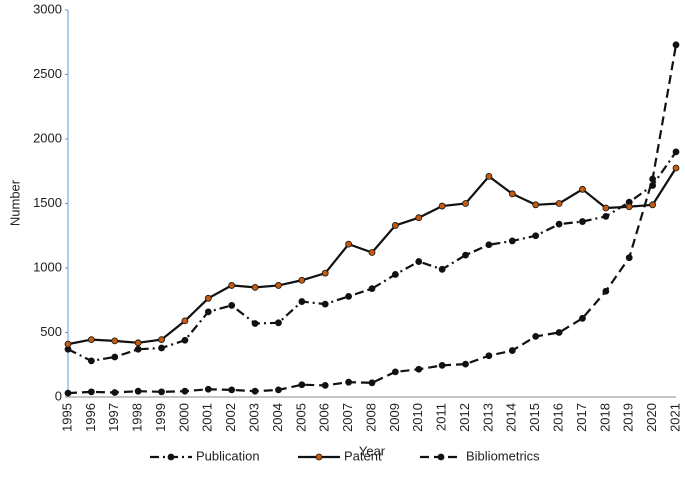 The image size is (685, 495). Describe the element at coordinates (228, 455) in the screenshot. I see `legend-label: Publication` at that location.